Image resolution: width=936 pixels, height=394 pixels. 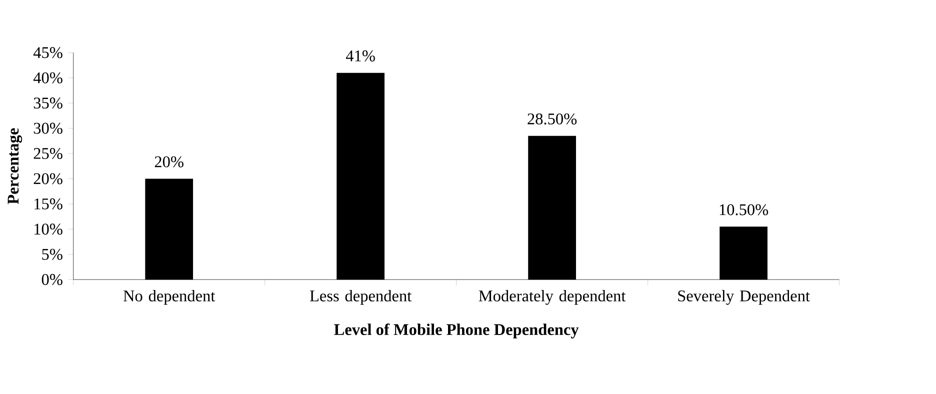 I want to click on data-label: 20%, so click(x=169, y=162).